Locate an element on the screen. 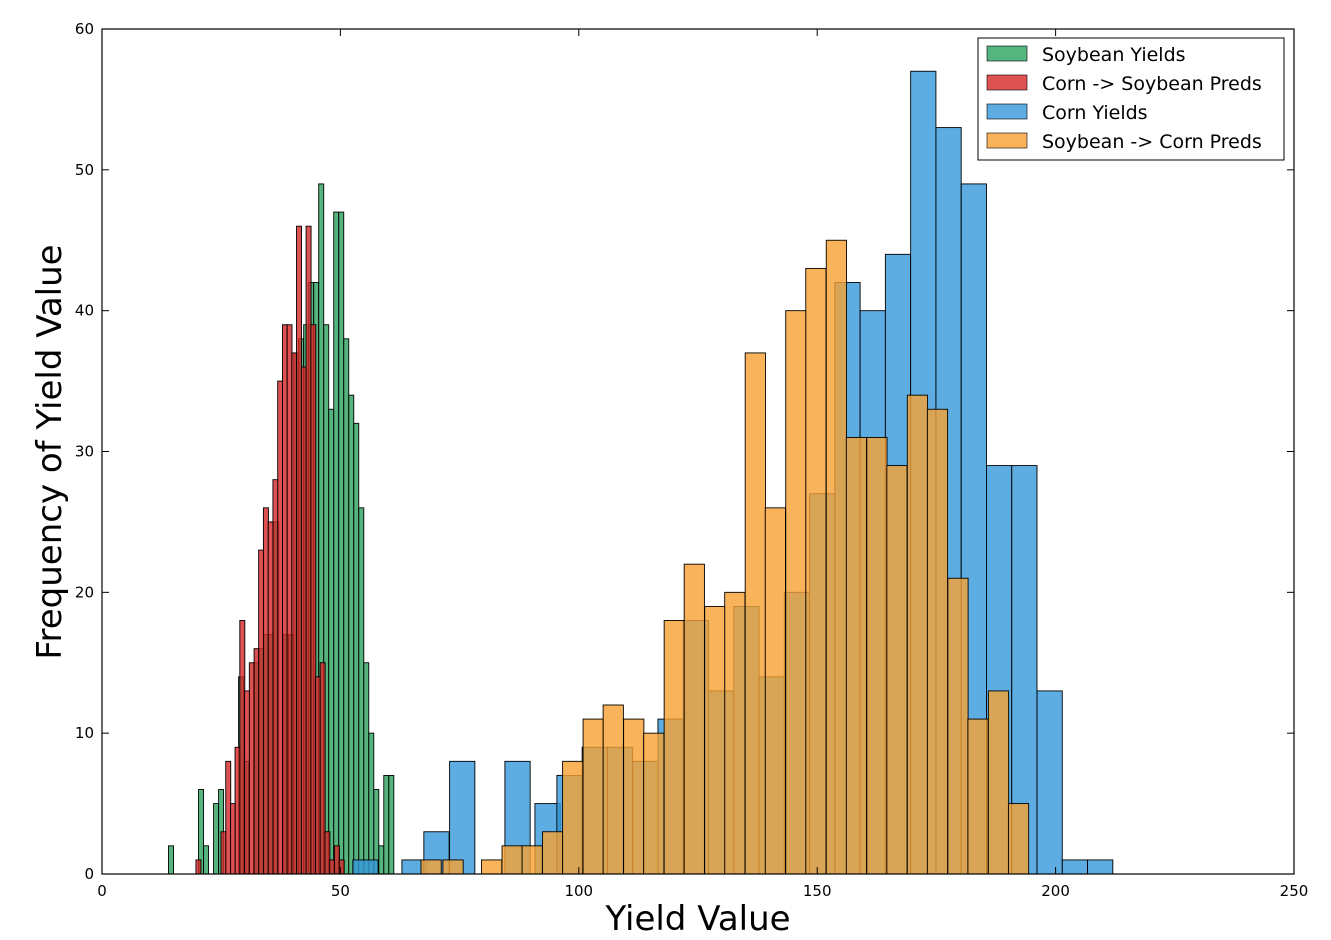 The width and height of the screenshot is (1331, 940). x-tick-label-3: 150 is located at coordinates (817, 891).